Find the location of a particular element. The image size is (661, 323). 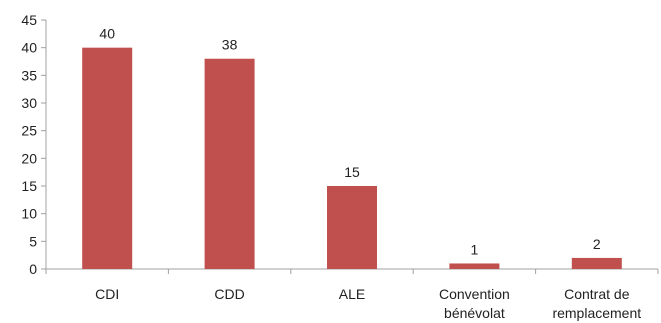

y-axis: 0 5 10 15 20 25 30 35 40 45 is located at coordinates (34, 144).